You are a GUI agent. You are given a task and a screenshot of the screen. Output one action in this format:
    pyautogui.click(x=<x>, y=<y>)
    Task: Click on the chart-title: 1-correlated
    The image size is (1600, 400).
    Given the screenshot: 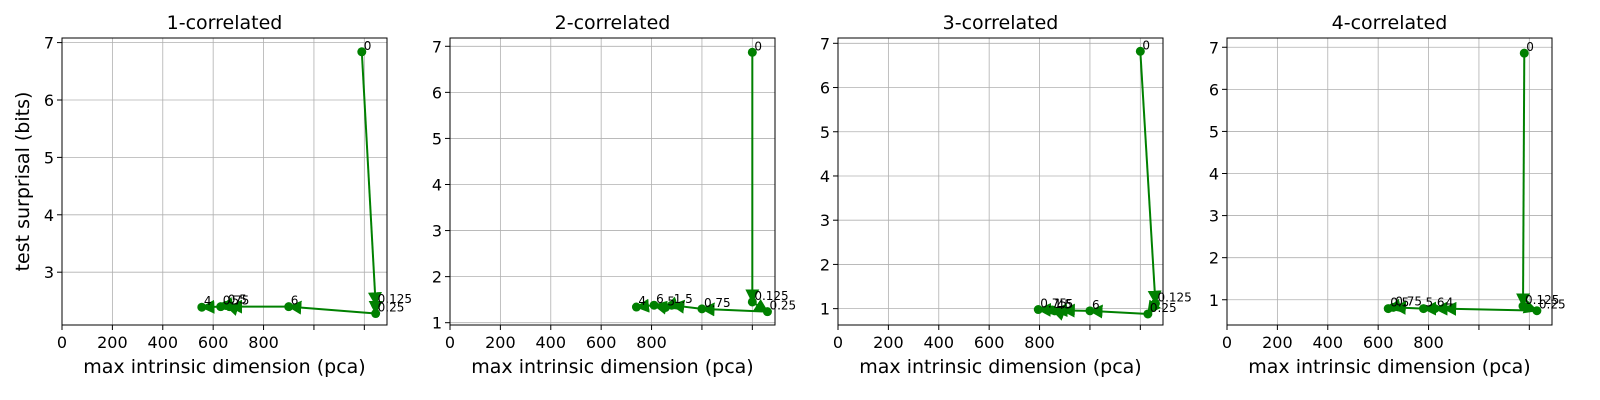 What is the action you would take?
    pyautogui.click(x=225, y=23)
    